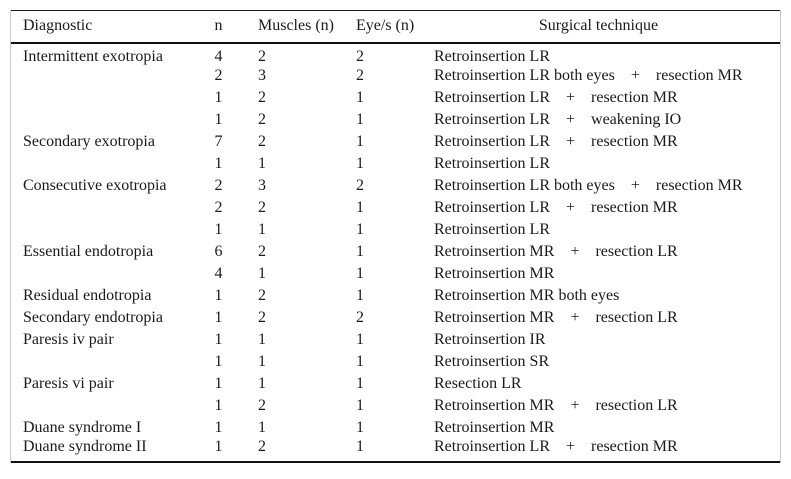 The height and width of the screenshot is (479, 791). What do you see at coordinates (395, 208) in the screenshot?
I see `table-row: 2 2 1 Retroinsertion LR + resection MR` at bounding box center [395, 208].